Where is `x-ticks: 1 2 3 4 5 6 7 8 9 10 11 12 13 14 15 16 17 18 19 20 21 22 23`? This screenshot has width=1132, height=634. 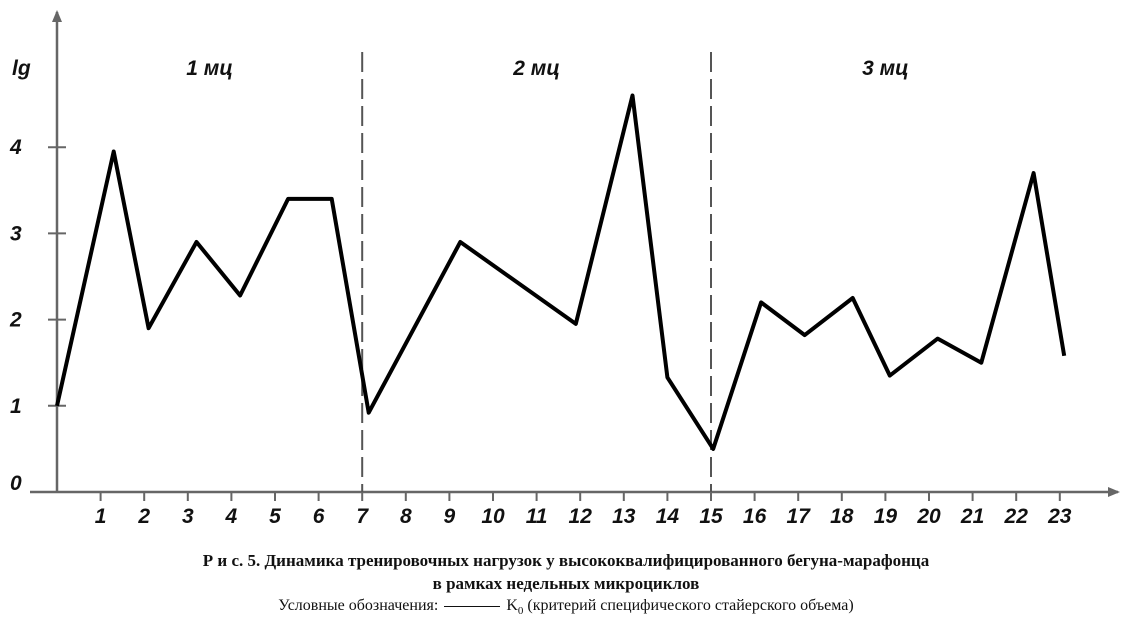
x-ticks: 1 2 3 4 5 6 7 8 9 10 11 12 13 14 15 16 17 18 19 20 21 22 23 is located at coordinates (583, 510).